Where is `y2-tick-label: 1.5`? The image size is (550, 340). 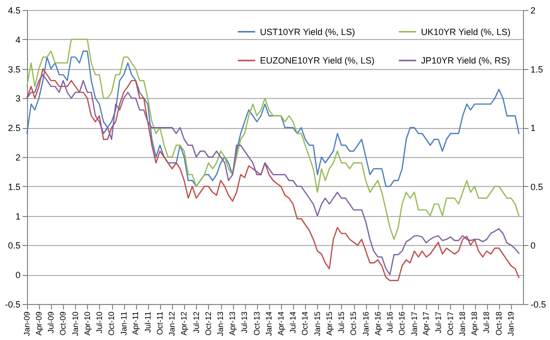
y2-tick-label: 1.5 is located at coordinates (537, 69).